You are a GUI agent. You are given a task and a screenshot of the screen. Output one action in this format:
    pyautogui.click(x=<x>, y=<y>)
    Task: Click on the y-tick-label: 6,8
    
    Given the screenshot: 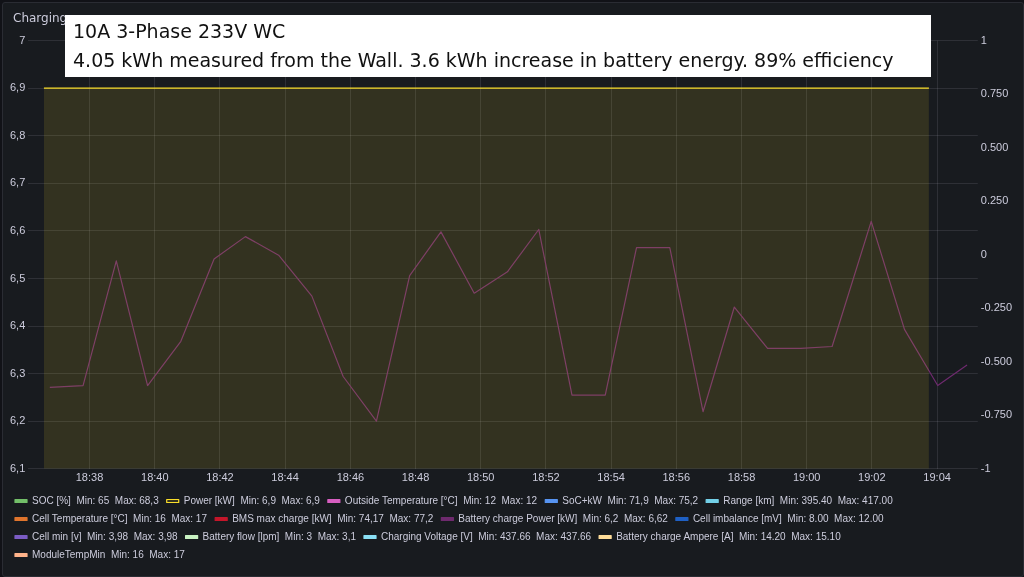 What is the action you would take?
    pyautogui.click(x=17, y=134)
    